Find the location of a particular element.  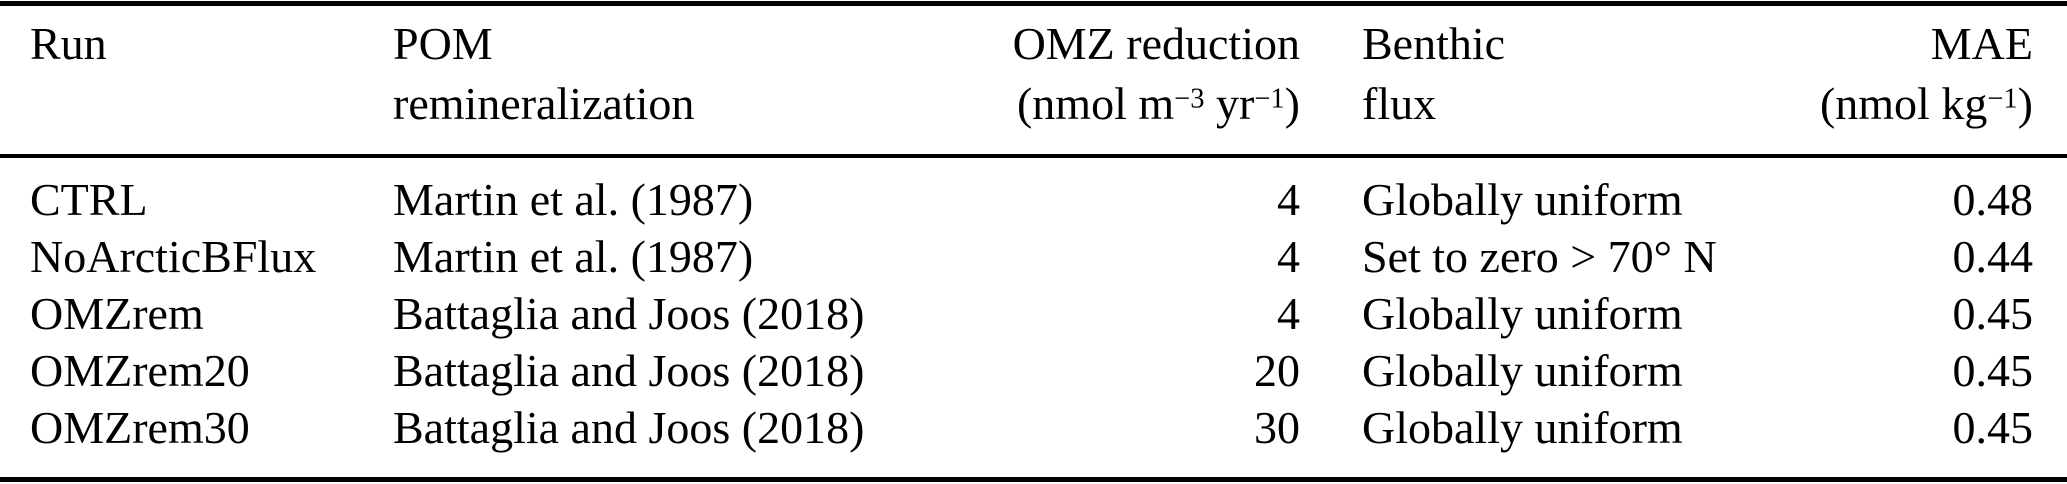

column-header-run: Run is located at coordinates (196, 80).